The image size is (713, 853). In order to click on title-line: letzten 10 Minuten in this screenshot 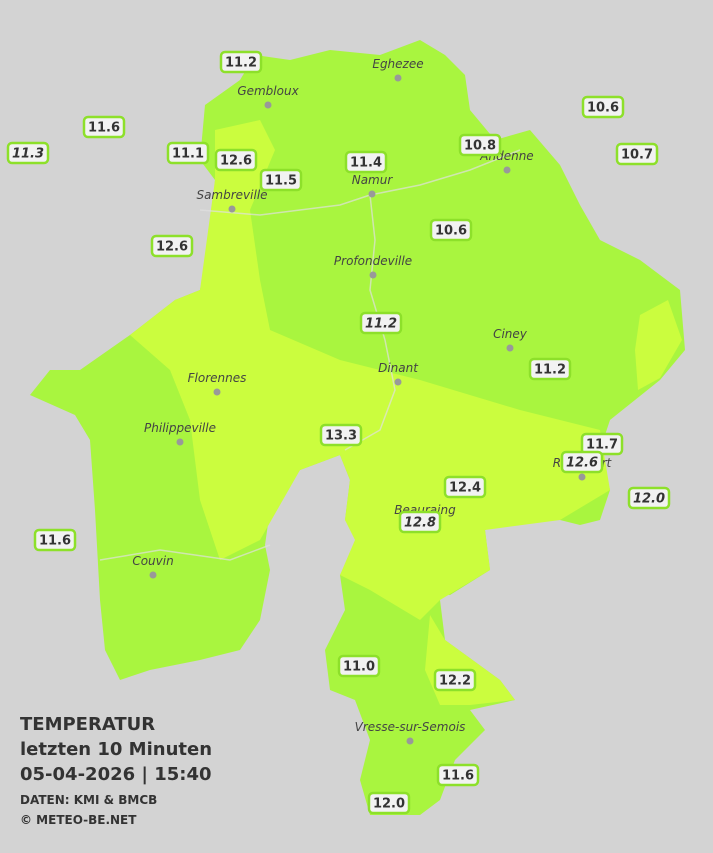, I will do `click(116, 749)`.